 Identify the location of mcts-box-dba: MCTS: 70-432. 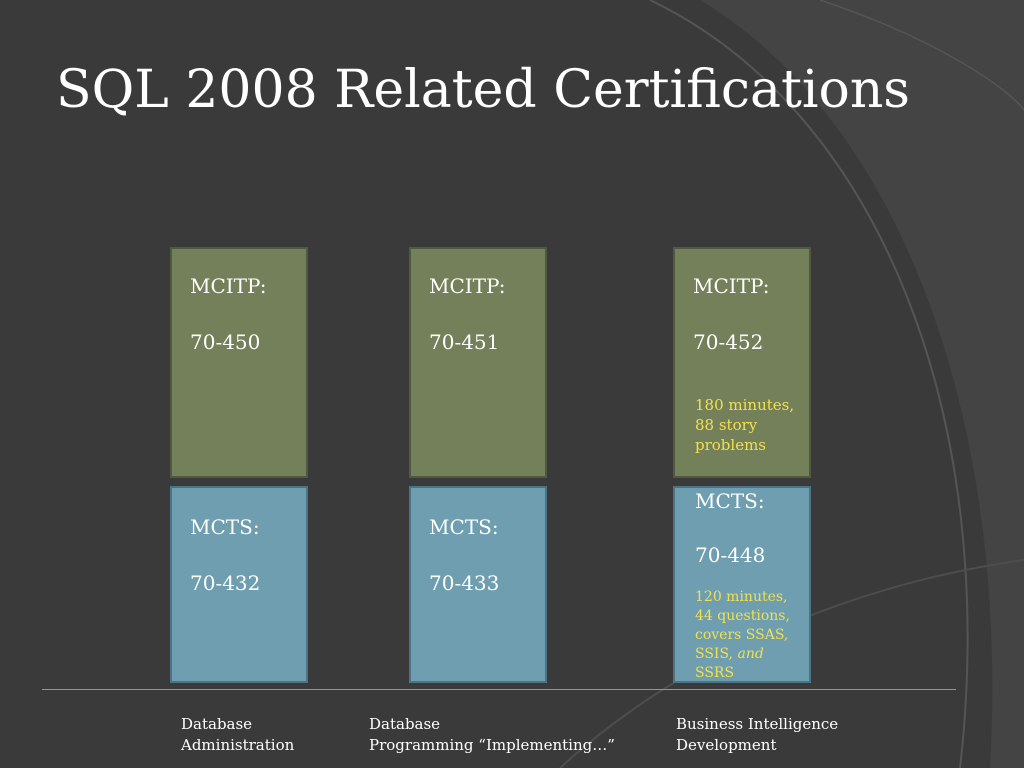
(239, 584).